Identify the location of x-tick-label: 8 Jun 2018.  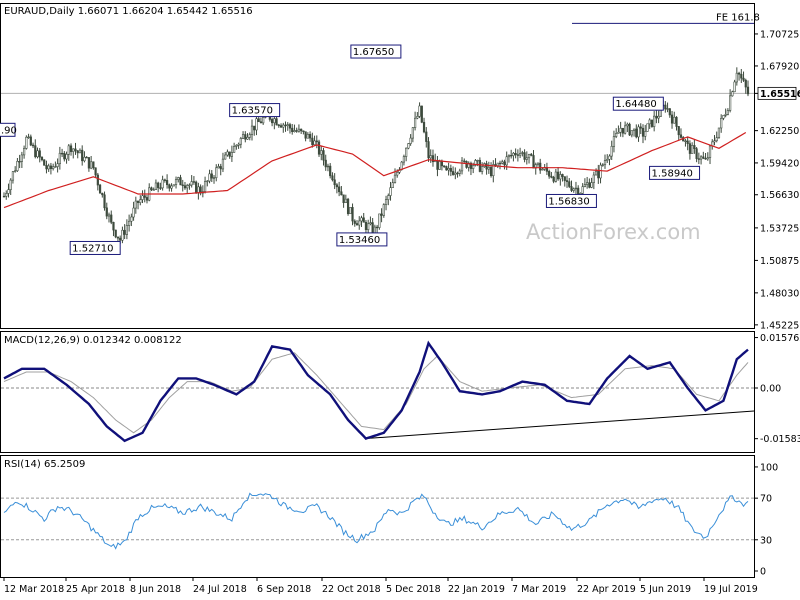
(155, 589).